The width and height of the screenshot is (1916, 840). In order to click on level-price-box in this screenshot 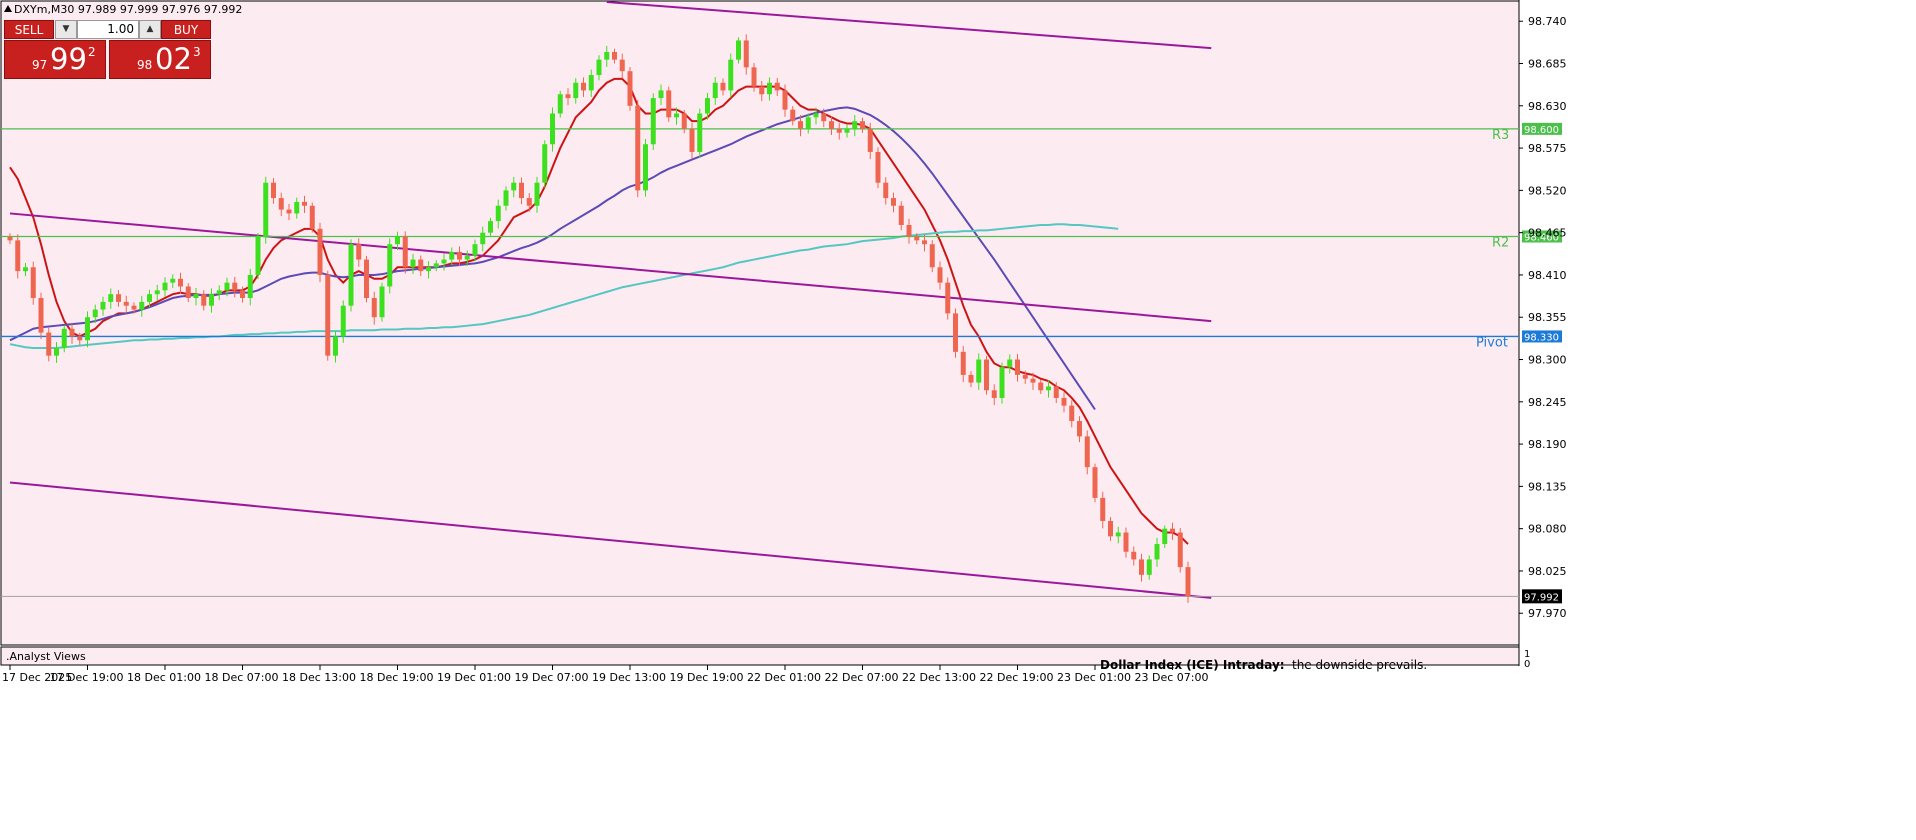, I will do `click(1542, 336)`.